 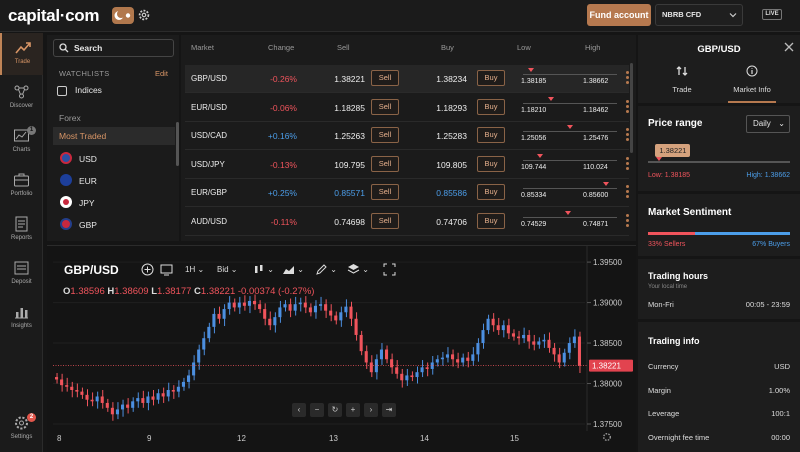 What do you see at coordinates (719, 225) in the screenshot?
I see `sentiment-section: Market Sentiment 33% Sellers 67% Buyers` at bounding box center [719, 225].